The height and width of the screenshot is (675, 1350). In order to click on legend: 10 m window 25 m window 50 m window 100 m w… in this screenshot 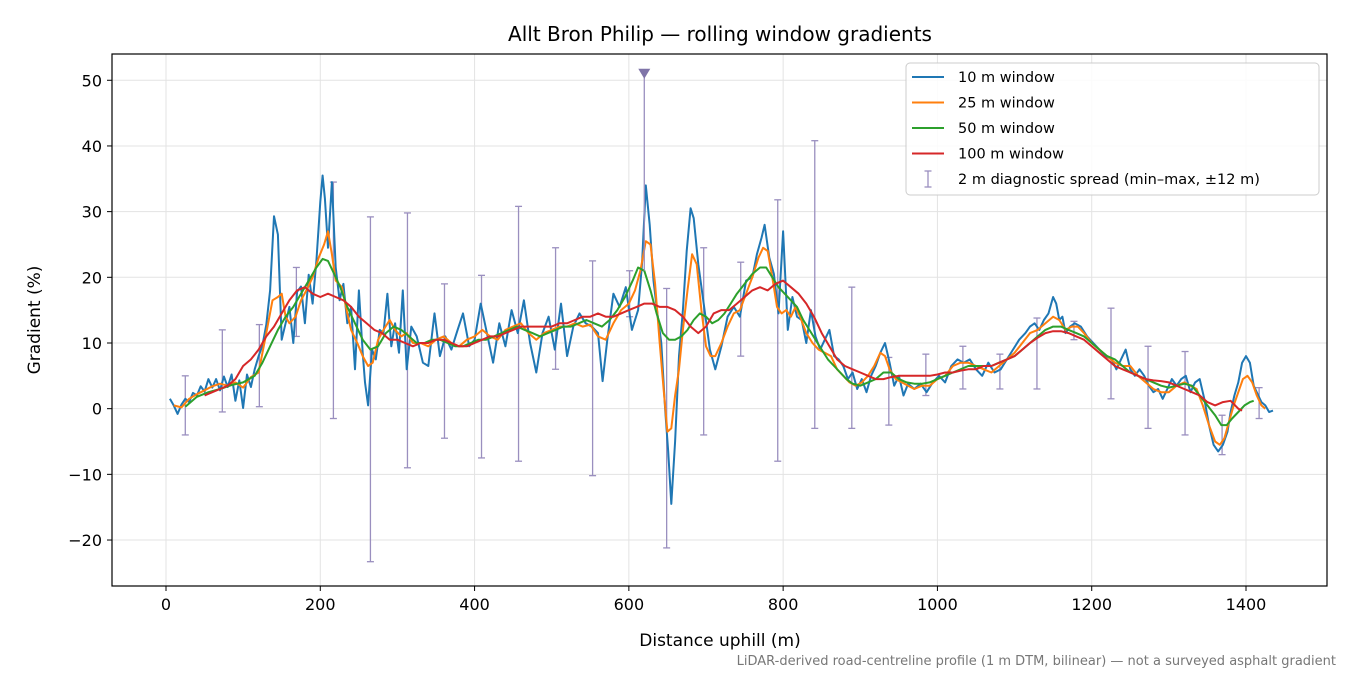, I will do `click(1112, 129)`.